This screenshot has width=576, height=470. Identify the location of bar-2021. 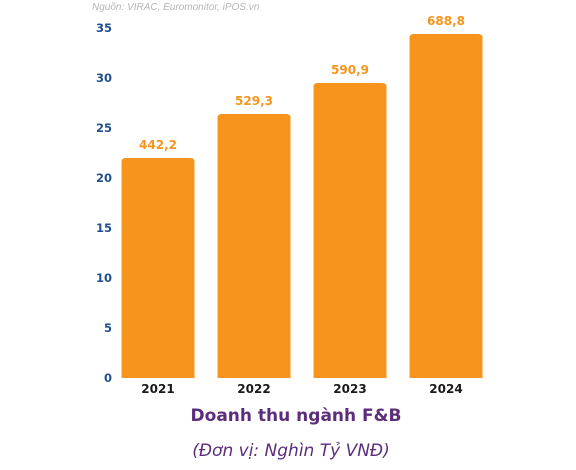
(158, 268).